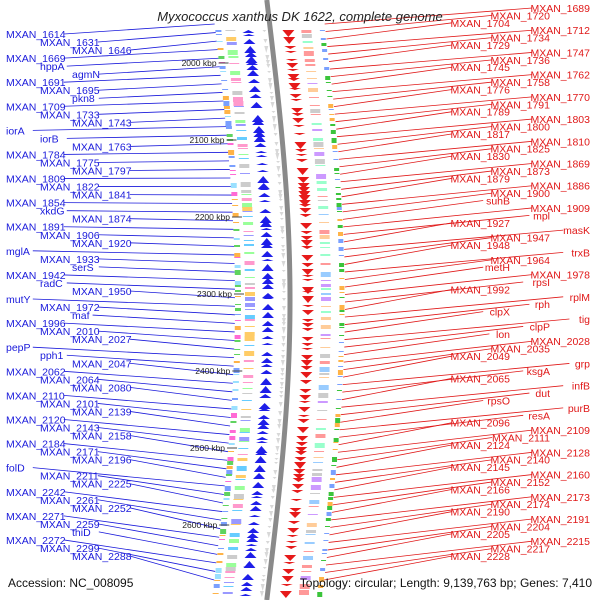  What do you see at coordinates (480, 68) in the screenshot?
I see `right-gene-label: MXAN_1745` at bounding box center [480, 68].